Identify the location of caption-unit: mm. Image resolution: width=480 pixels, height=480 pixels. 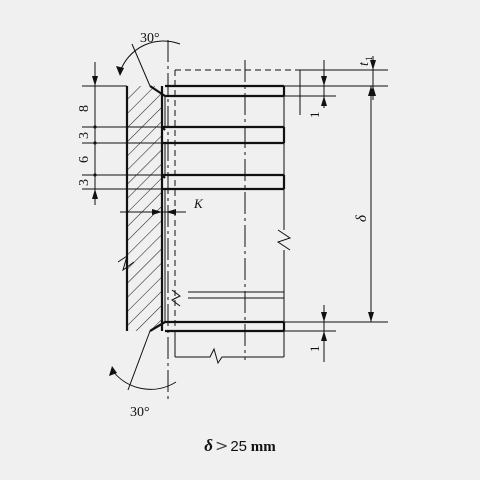
(263, 447).